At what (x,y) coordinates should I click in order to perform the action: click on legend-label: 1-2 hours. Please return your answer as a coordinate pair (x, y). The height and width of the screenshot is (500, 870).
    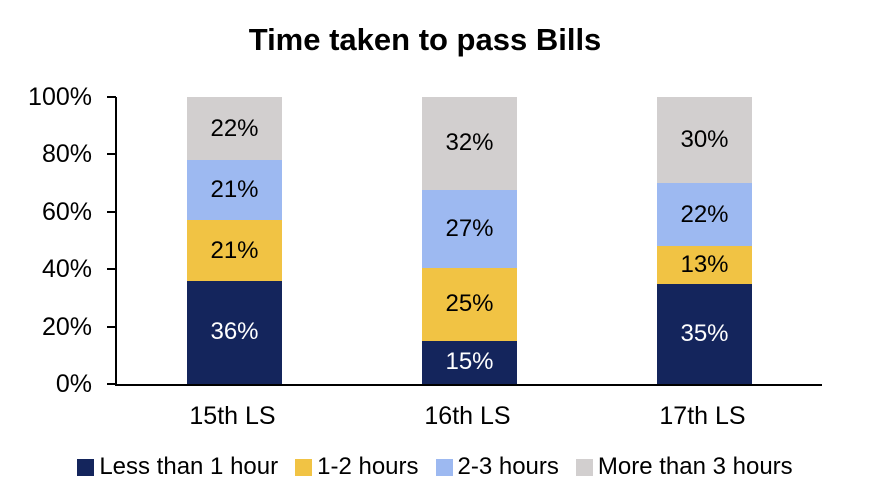
    Looking at the image, I should click on (368, 466).